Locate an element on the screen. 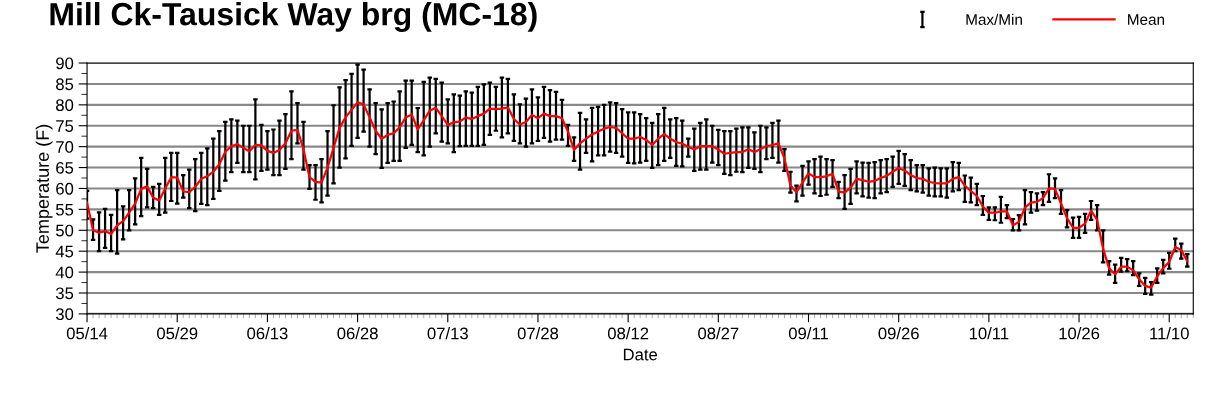  x-tick-label: 10/11 is located at coordinates (989, 333).